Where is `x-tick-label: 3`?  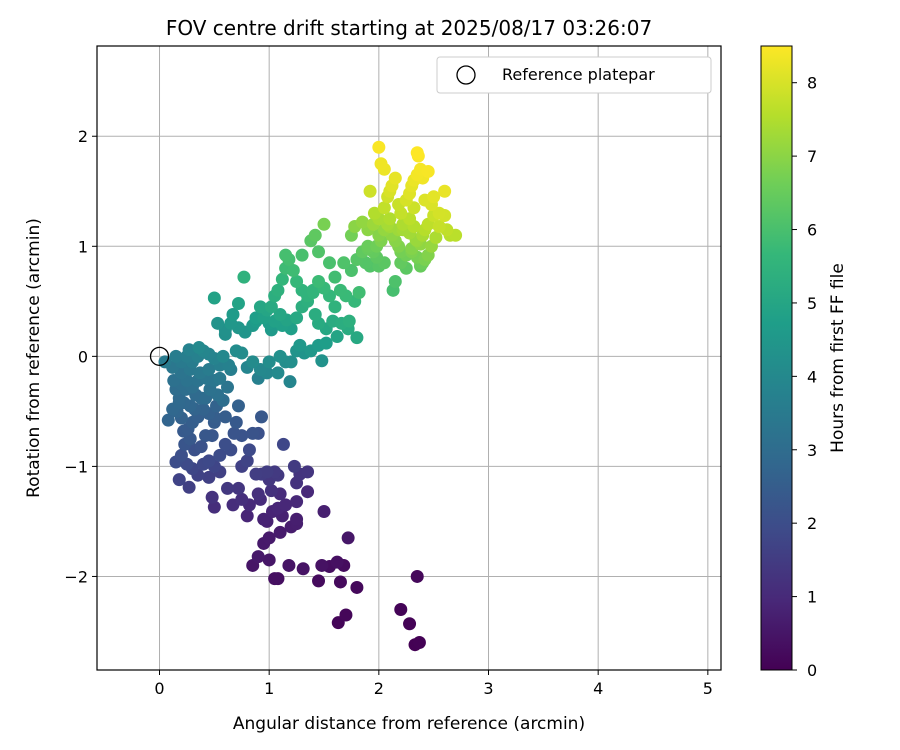 x-tick-label: 3 is located at coordinates (488, 688).